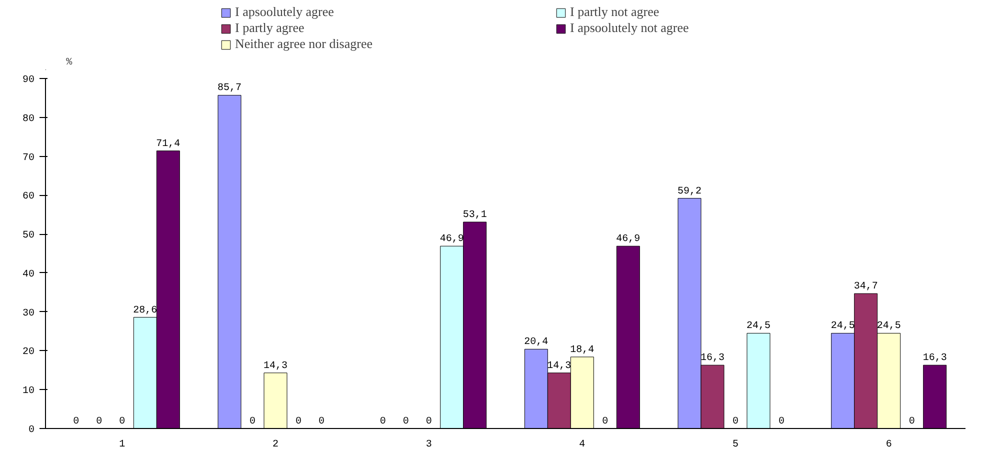  Describe the element at coordinates (285, 12) in the screenshot. I see `legend-label: I apsoolutely agree` at that location.